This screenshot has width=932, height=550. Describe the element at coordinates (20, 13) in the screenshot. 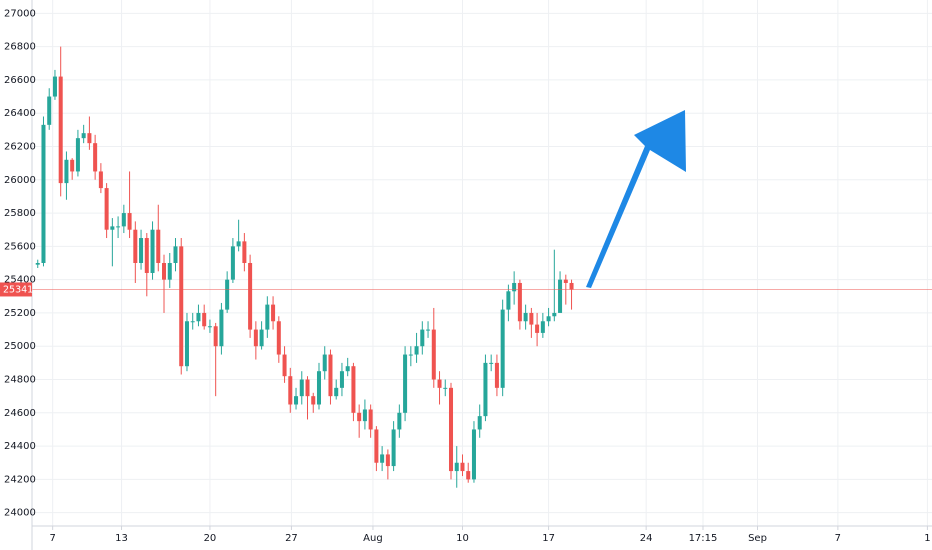

I see `y-tick-label: 27000` at that location.